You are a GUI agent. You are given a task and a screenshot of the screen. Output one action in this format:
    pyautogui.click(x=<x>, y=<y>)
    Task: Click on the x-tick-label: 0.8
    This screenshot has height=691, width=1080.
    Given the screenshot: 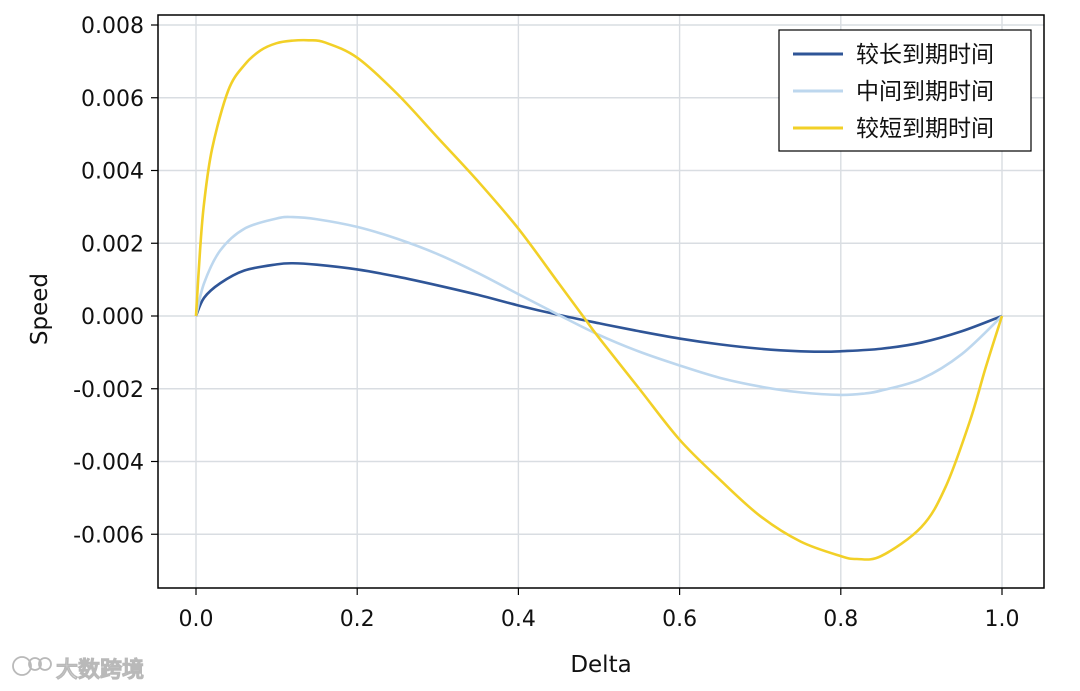 What is the action you would take?
    pyautogui.click(x=840, y=619)
    